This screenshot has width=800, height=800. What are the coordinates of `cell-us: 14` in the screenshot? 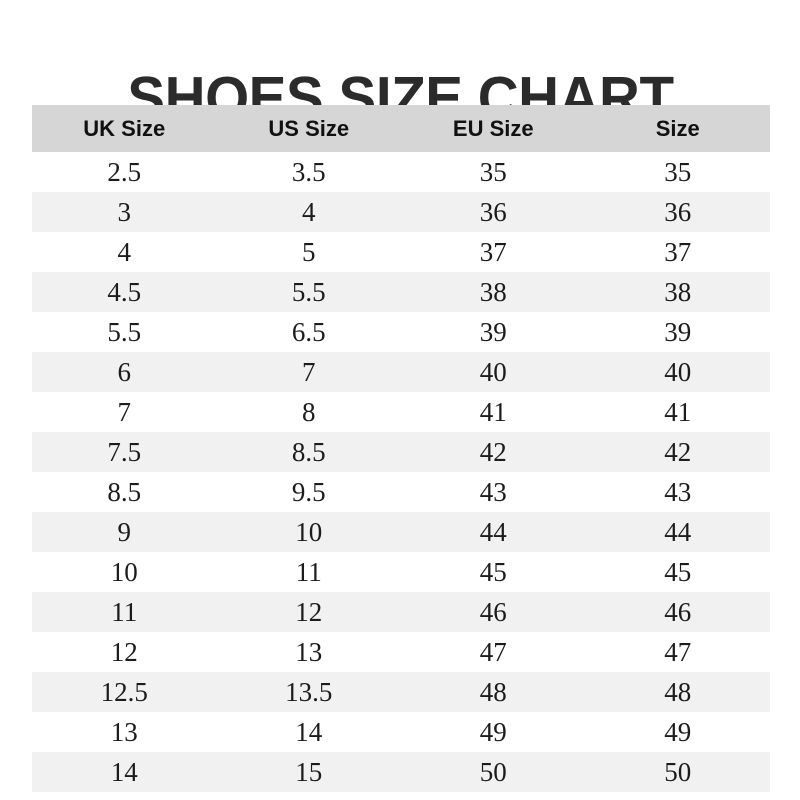 It's located at (308, 732).